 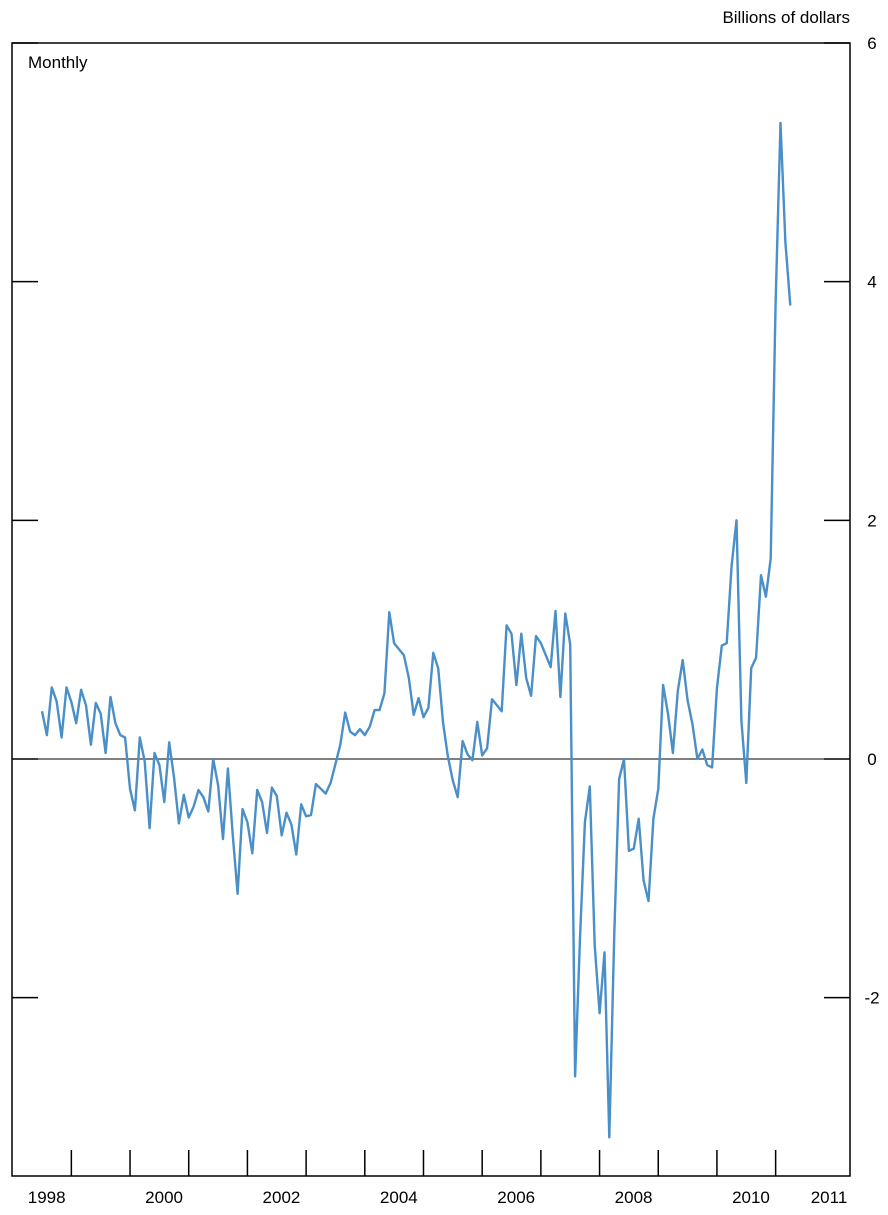 I want to click on y-axis-unit-label: Billions of dollars, so click(x=786, y=17).